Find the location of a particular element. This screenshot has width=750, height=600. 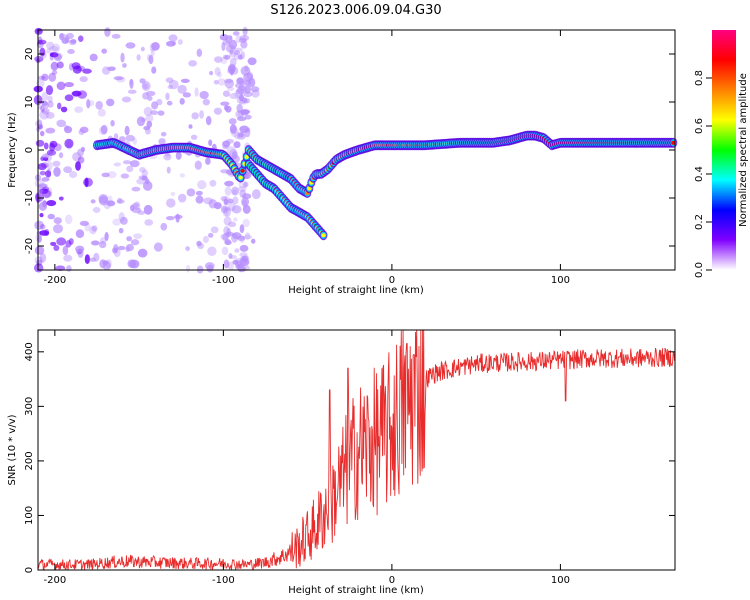

colorbar-tick-label: 0.4 is located at coordinates (699, 174).